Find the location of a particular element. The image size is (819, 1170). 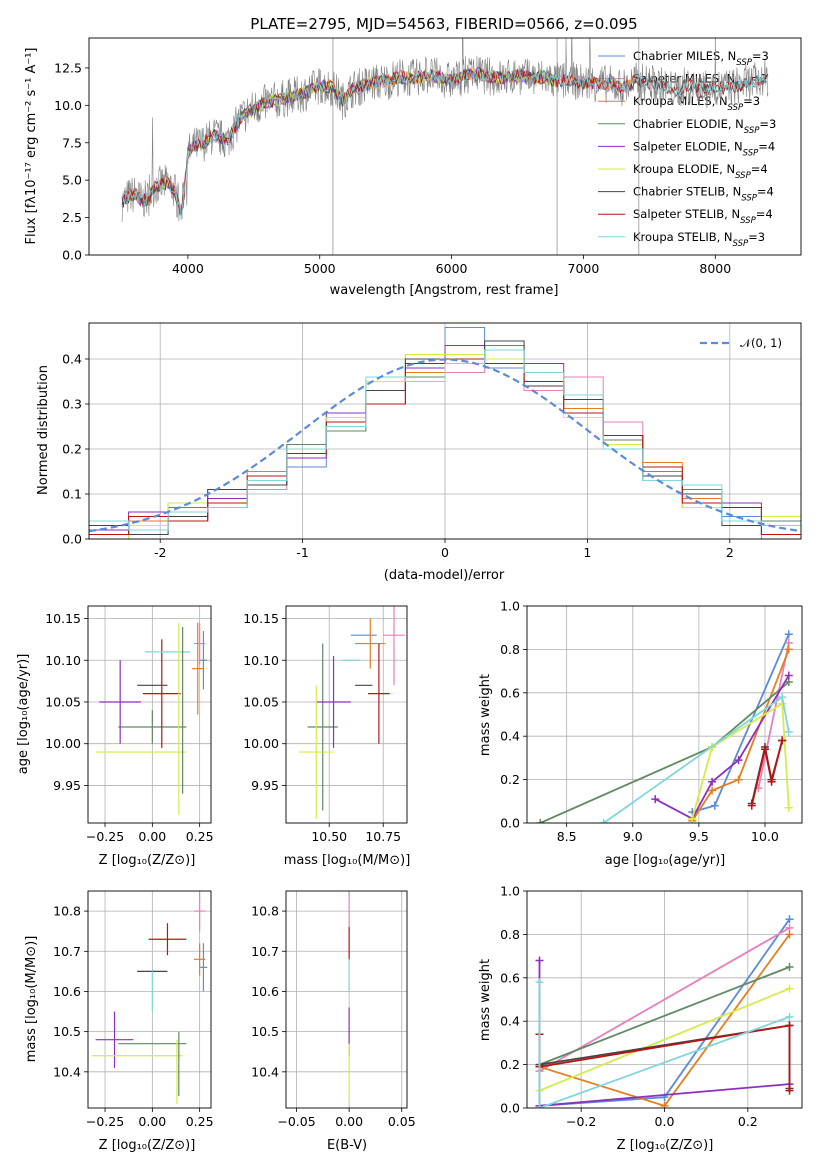

y-tick-label: 0.2 is located at coordinates (510, 1064).